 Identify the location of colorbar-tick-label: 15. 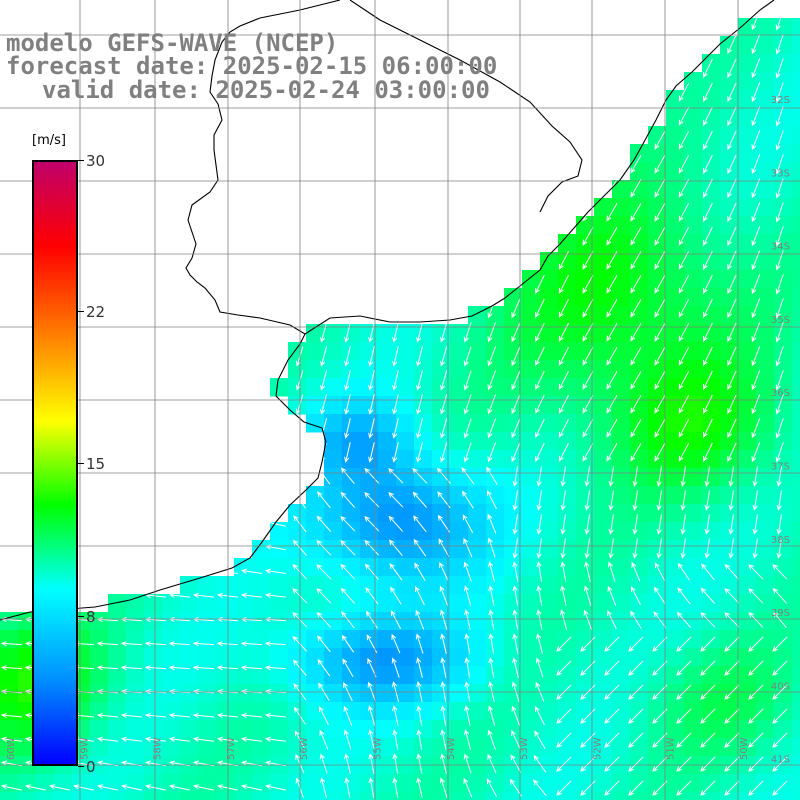
(96, 464).